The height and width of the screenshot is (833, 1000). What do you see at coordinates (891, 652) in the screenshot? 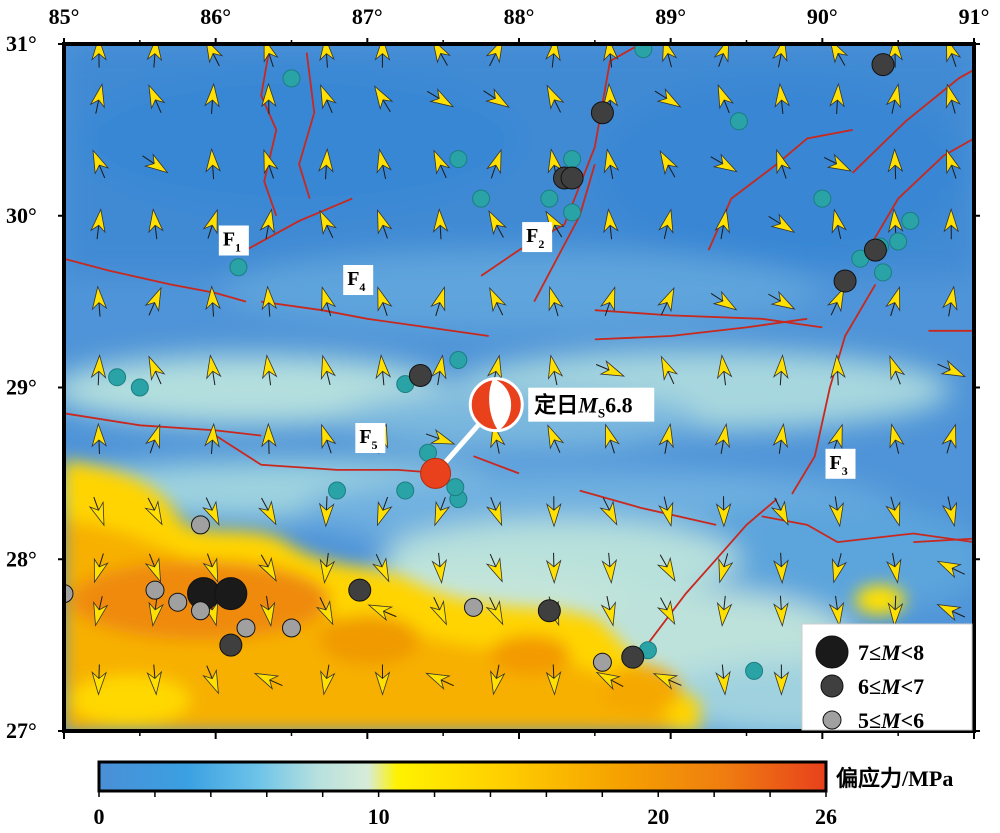
I see `legend-label: 7≤M<8` at bounding box center [891, 652].